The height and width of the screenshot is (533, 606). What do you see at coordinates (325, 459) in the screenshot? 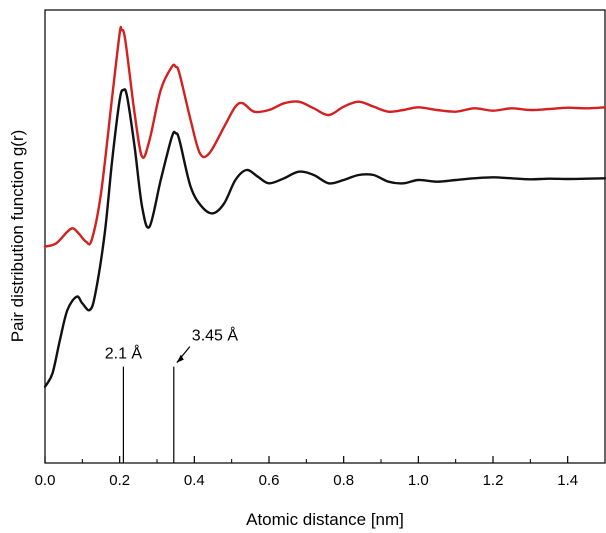
I see `x-axis-ticks` at bounding box center [325, 459].